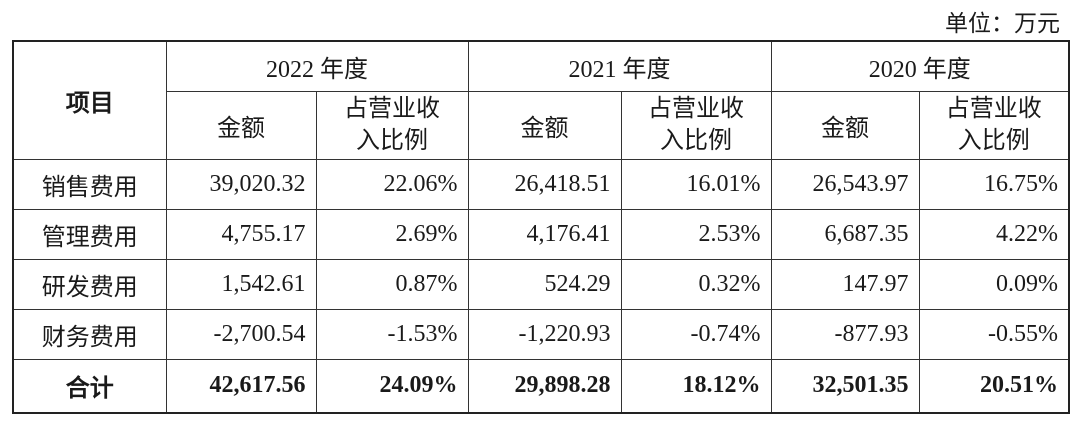 The height and width of the screenshot is (427, 1080). Describe the element at coordinates (696, 234) in the screenshot. I see `cell: 2.53%` at that location.